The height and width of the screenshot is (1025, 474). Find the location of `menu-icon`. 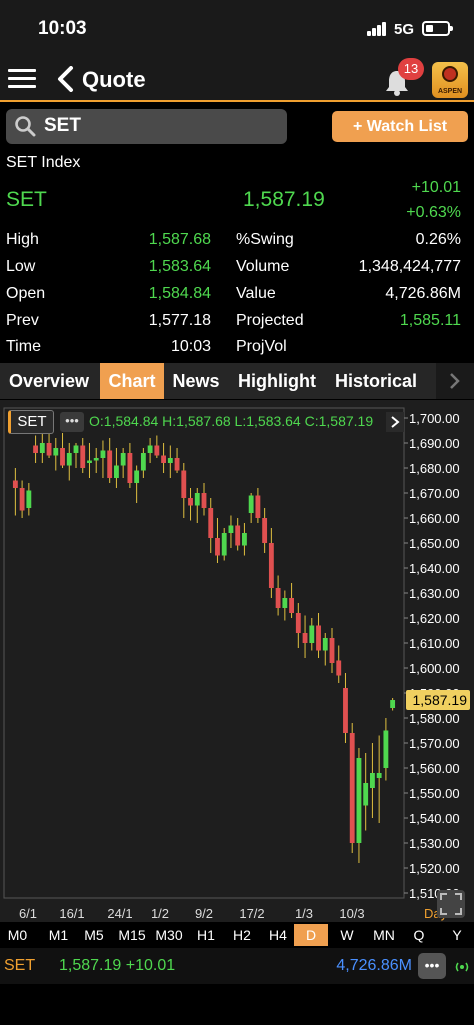

menu-icon is located at coordinates (22, 79).